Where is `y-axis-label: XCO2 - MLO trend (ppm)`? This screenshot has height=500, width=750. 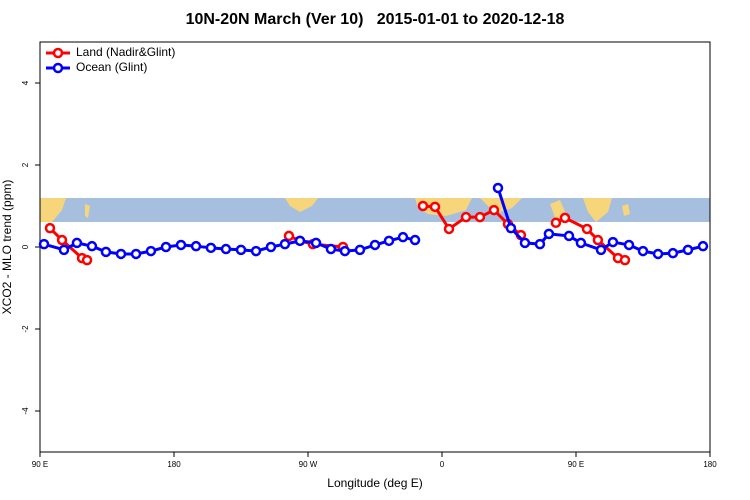 y-axis-label: XCO2 - MLO trend (ppm) is located at coordinates (7, 247).